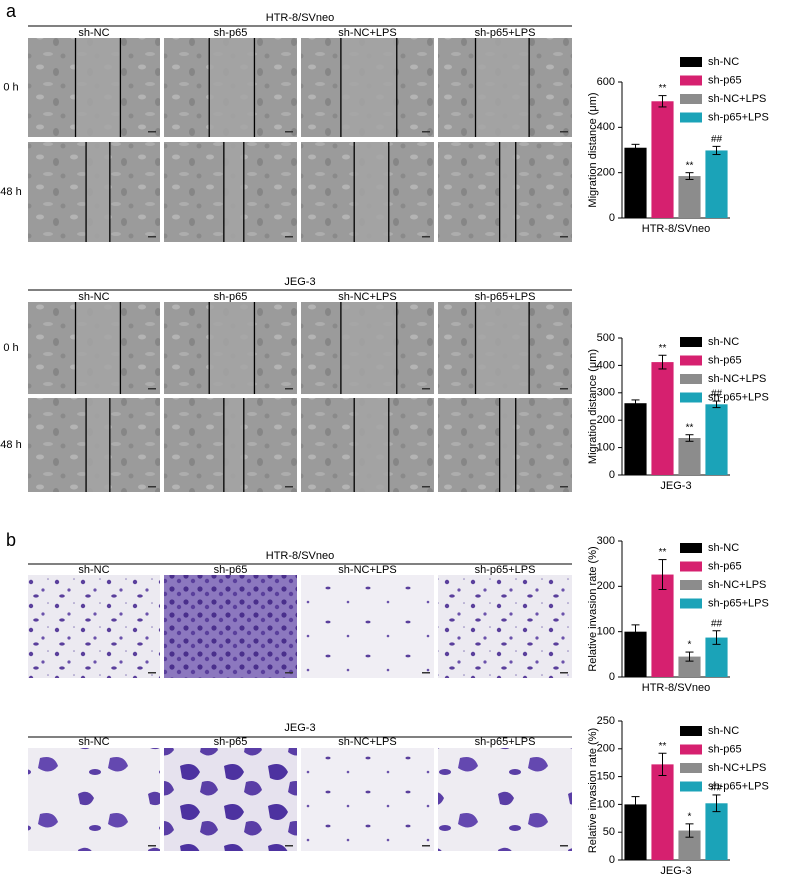 Image resolution: width=800 pixels, height=889 pixels. I want to click on row-label: 0 h, so click(10, 87).